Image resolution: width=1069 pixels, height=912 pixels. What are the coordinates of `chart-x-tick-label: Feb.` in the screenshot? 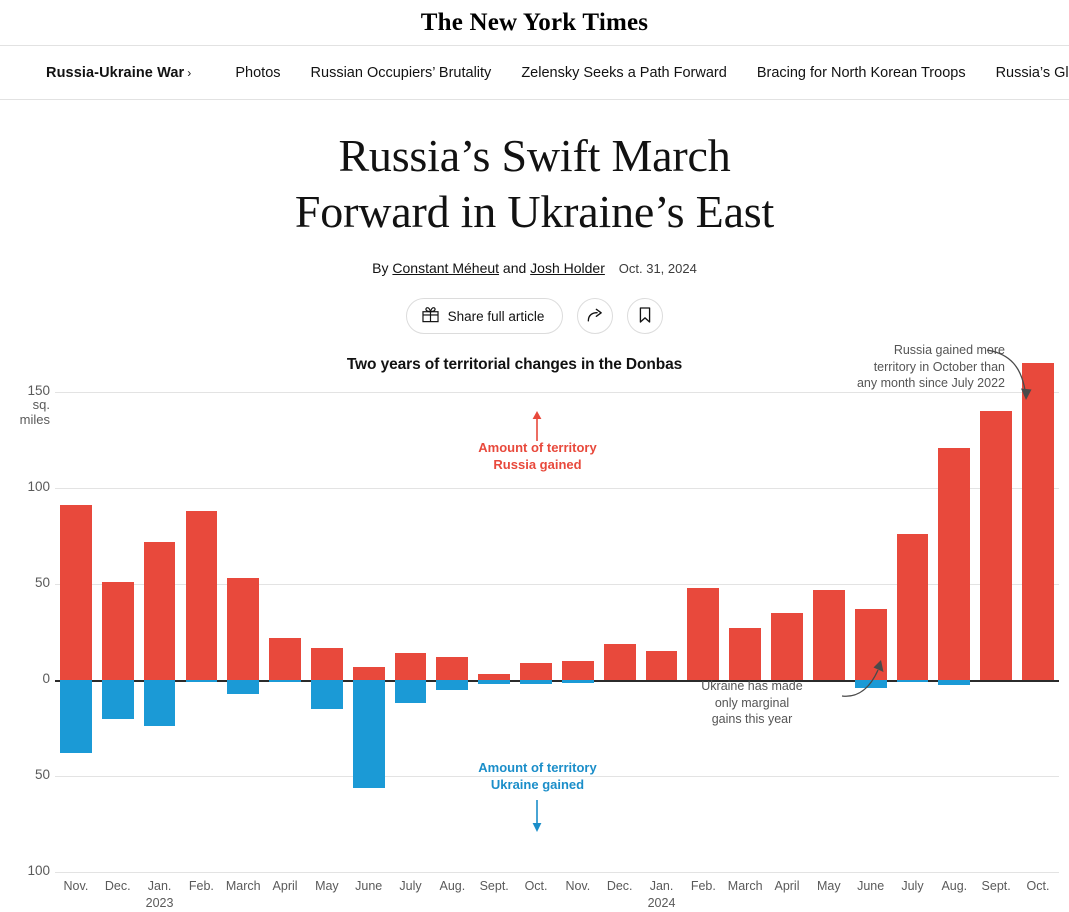 It's located at (703, 886).